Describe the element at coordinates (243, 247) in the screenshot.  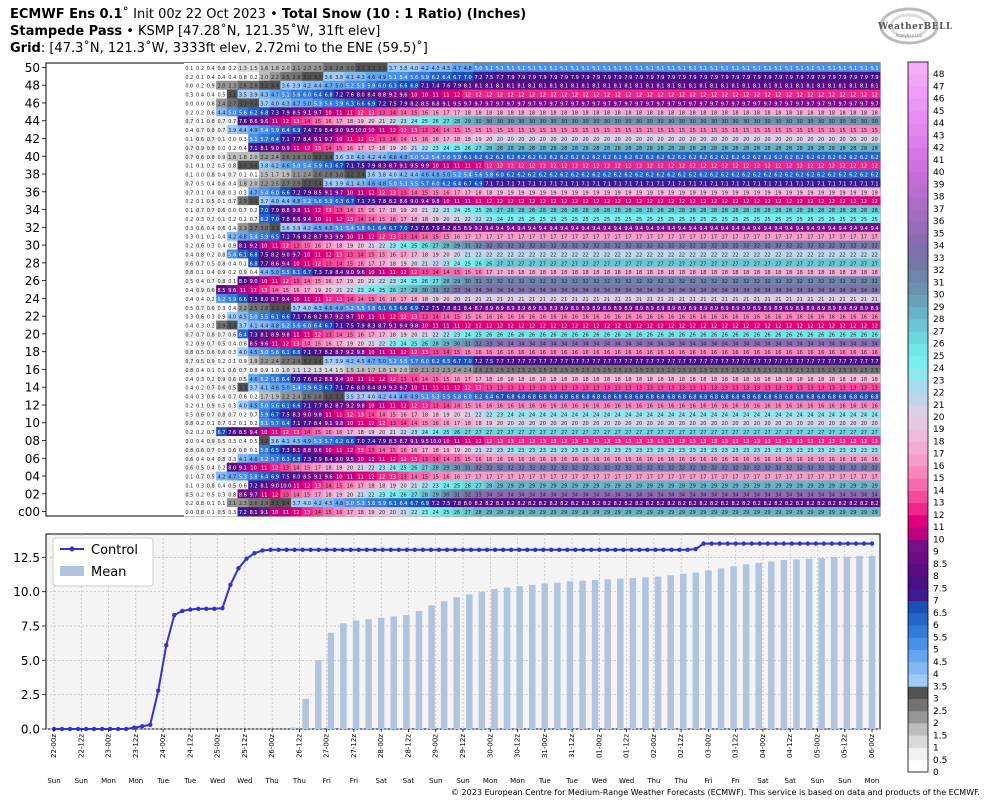
I see `heatmap-cell-value: 8.1` at that location.